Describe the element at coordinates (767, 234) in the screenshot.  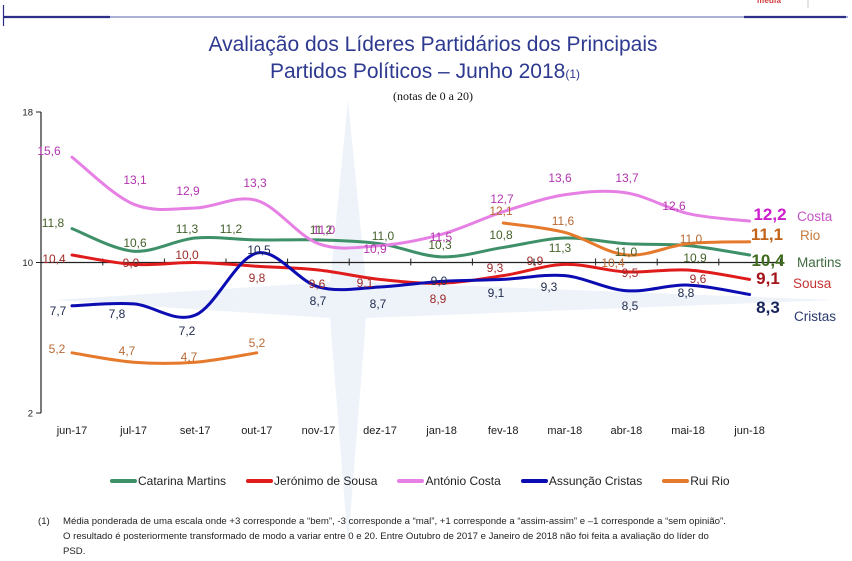
I see `end-value-label: 11,1` at that location.